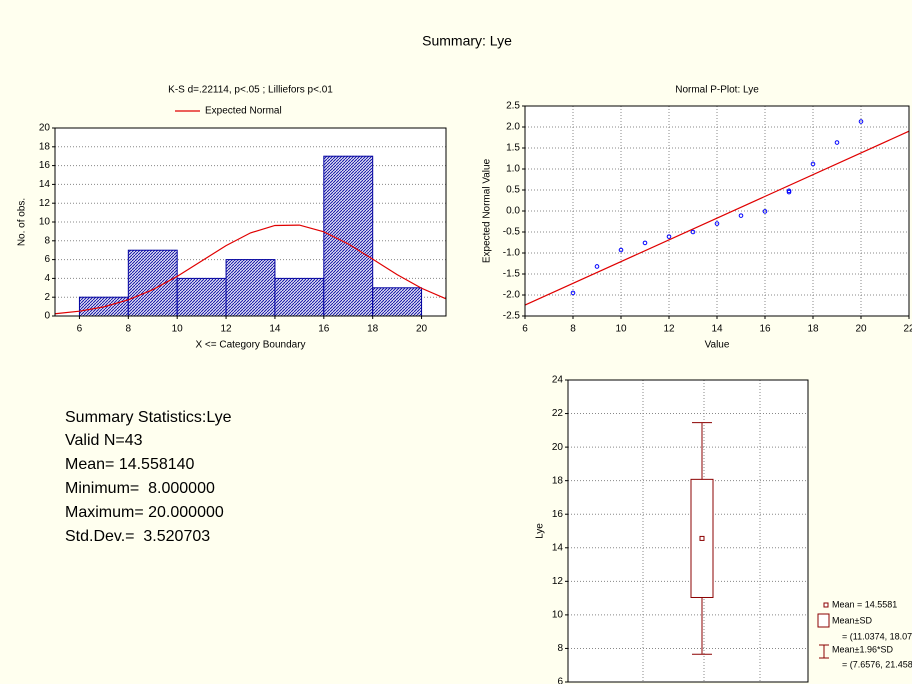  What do you see at coordinates (862, 649) in the screenshot?
I see `legend-label: Mean±1.96*SD` at bounding box center [862, 649].